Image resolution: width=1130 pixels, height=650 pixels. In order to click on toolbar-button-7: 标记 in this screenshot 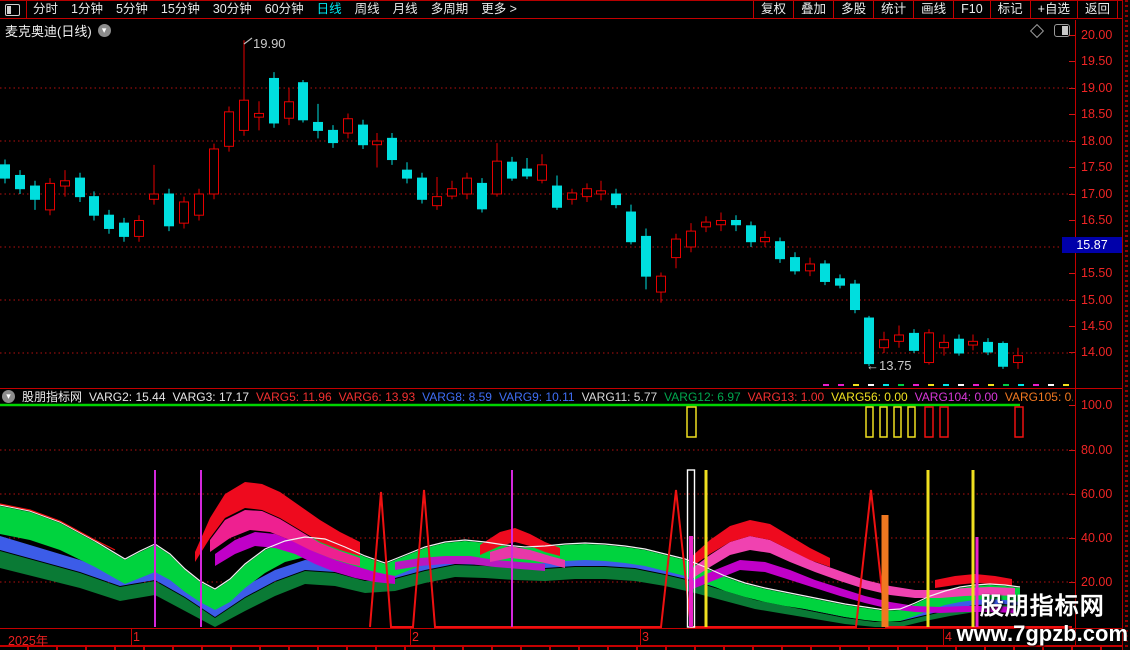, I will do `click(1009, 9)`.